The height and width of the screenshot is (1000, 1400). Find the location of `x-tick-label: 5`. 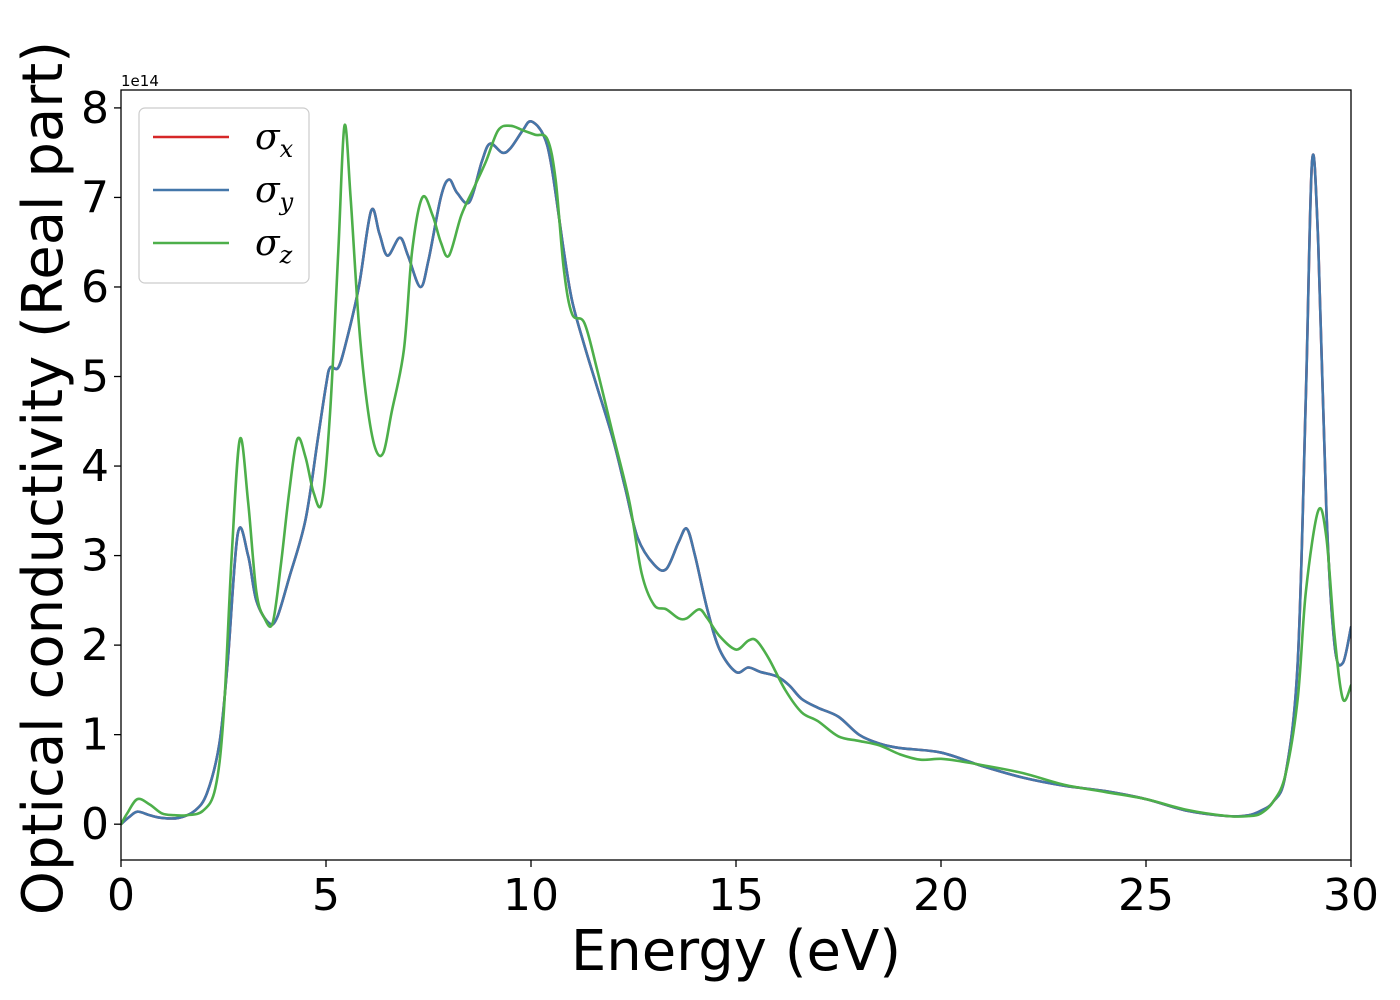

x-tick-label: 5 is located at coordinates (326, 895).